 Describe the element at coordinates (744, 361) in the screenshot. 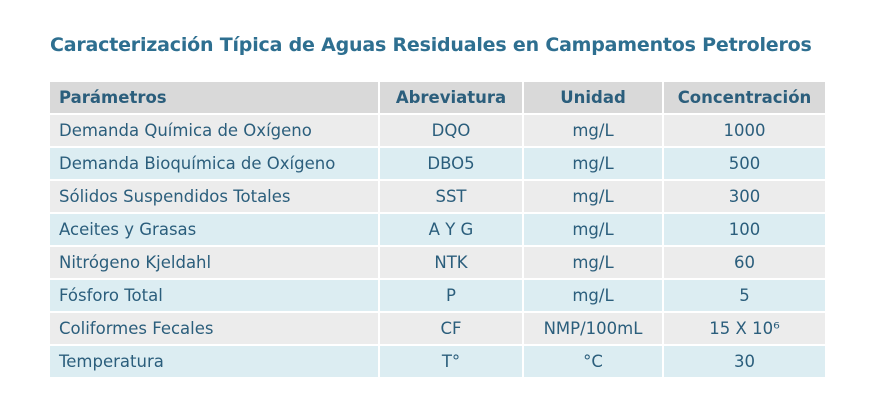

I see `table-cell: 30` at that location.